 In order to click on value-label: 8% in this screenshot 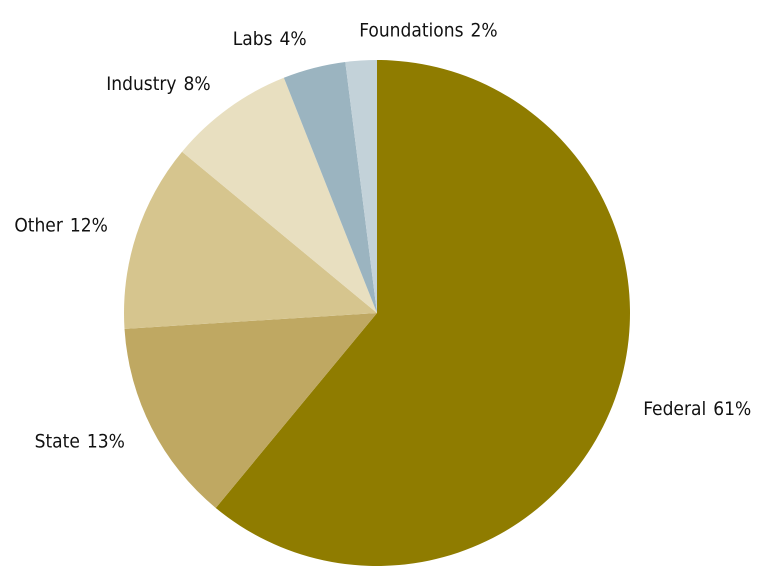, I will do `click(197, 84)`.